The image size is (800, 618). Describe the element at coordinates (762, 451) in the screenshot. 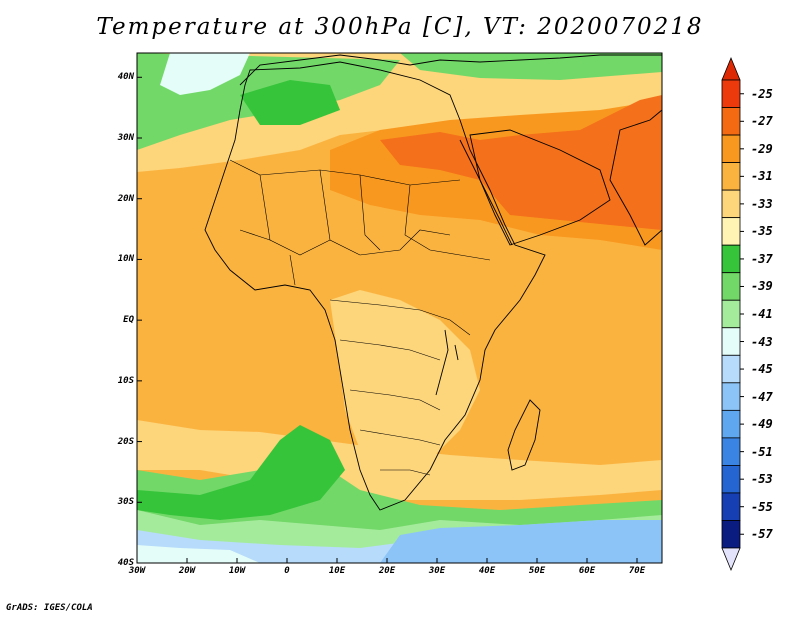

I see `colorbar-label: -51` at that location.